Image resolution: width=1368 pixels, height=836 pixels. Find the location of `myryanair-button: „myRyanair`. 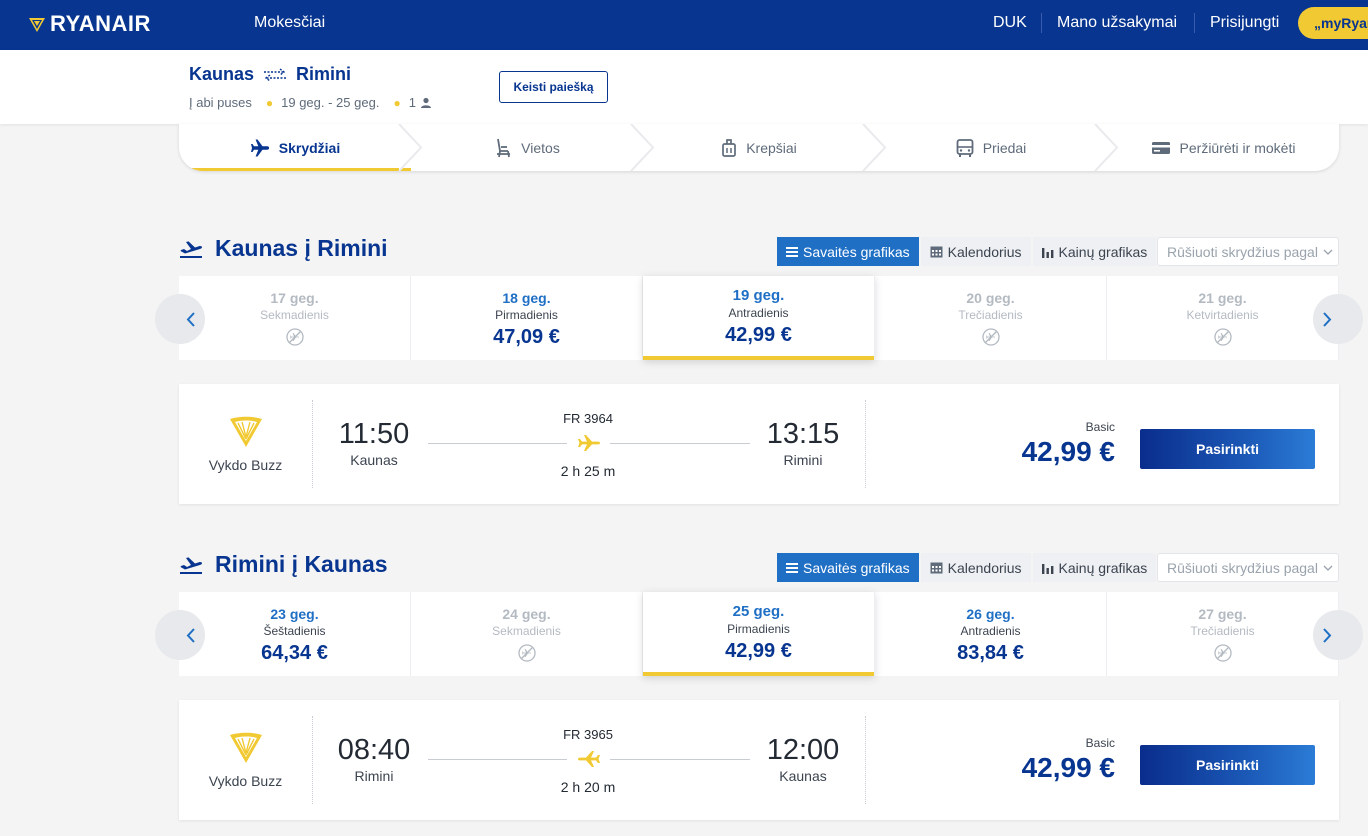

myryanair-button: „myRyanair is located at coordinates (1333, 23).